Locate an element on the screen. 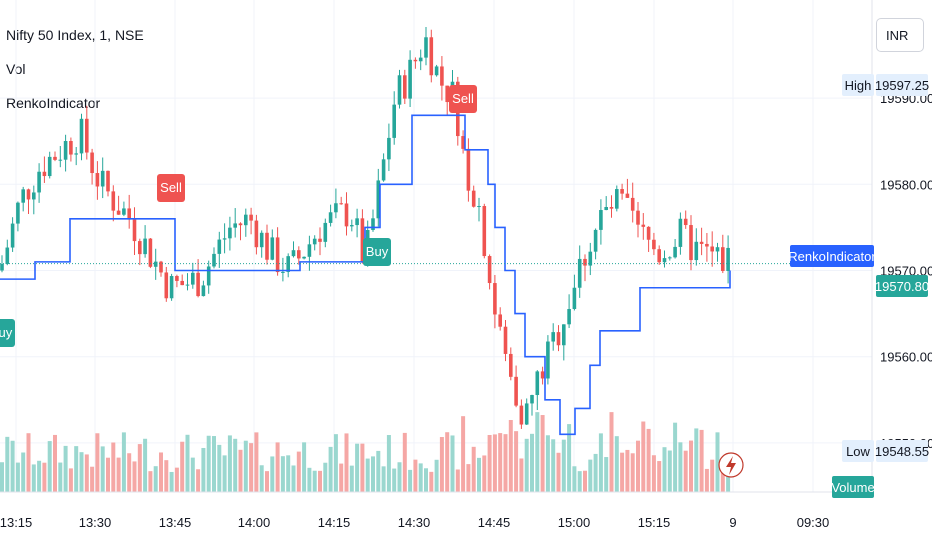  low-label: Low is located at coordinates (858, 451).